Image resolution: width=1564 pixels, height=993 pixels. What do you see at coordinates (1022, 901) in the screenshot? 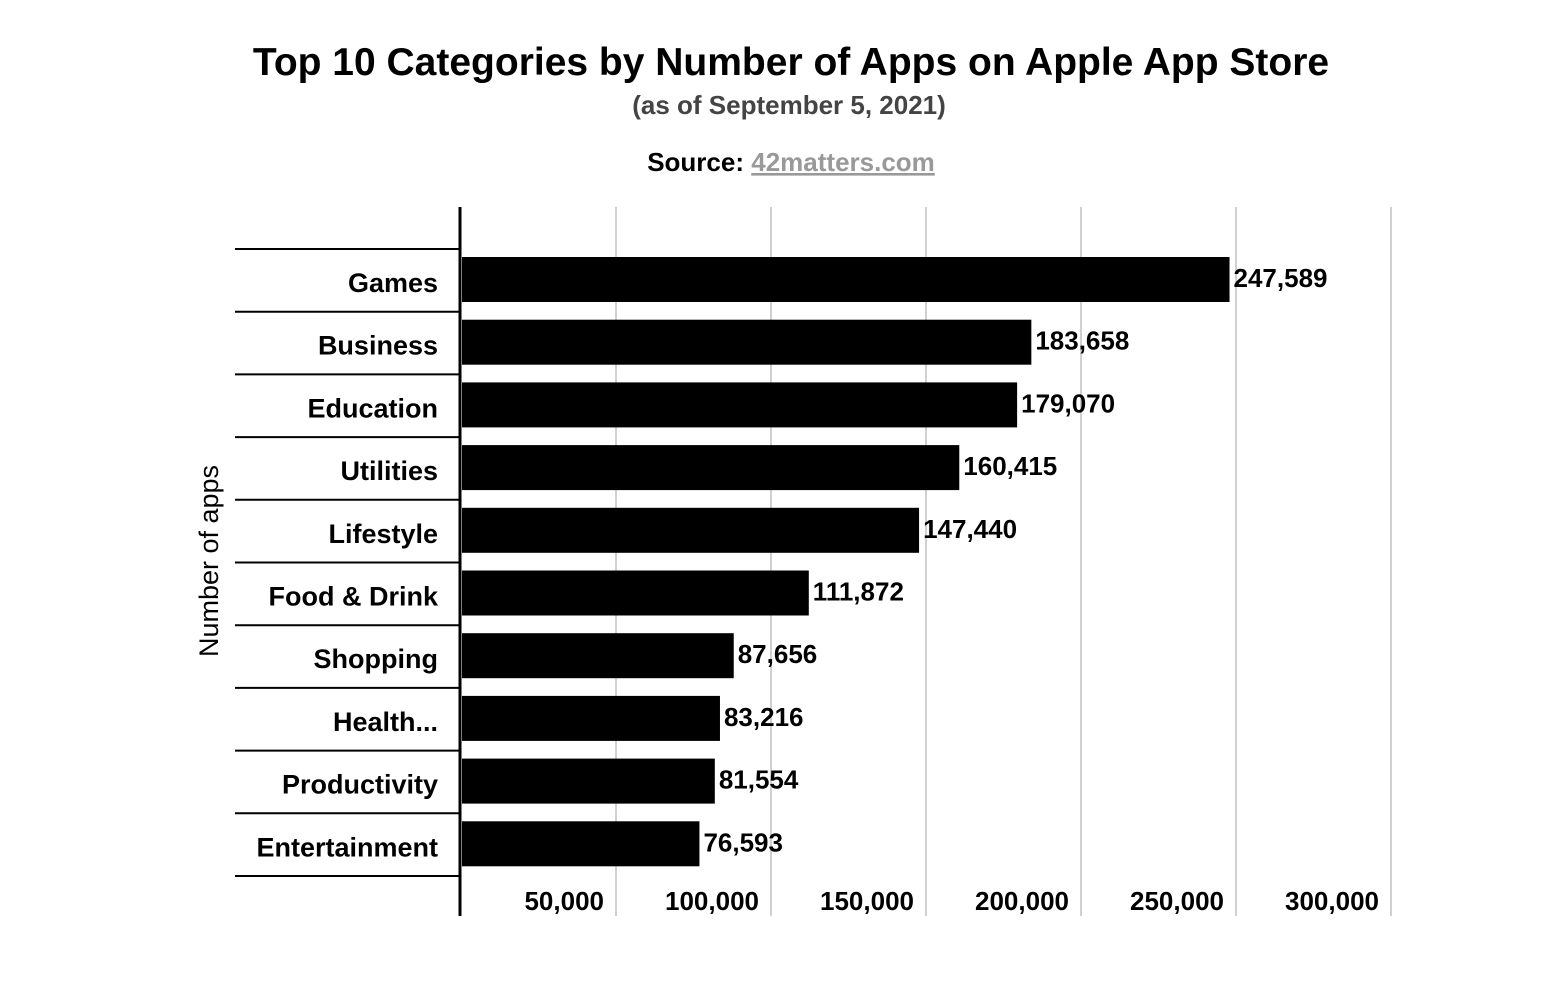
I see `x-tick-label: 200,000` at bounding box center [1022, 901].